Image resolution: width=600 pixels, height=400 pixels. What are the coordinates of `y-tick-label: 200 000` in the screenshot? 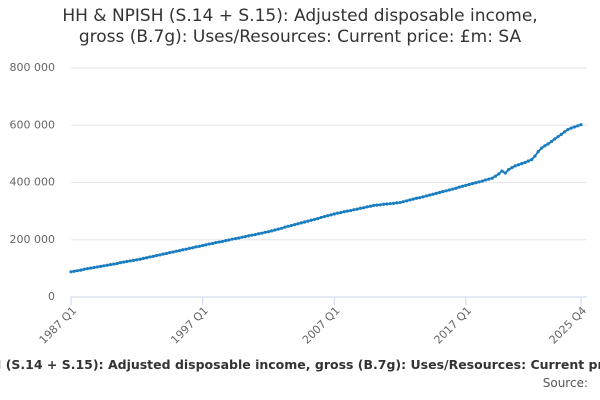 It's located at (33, 239).